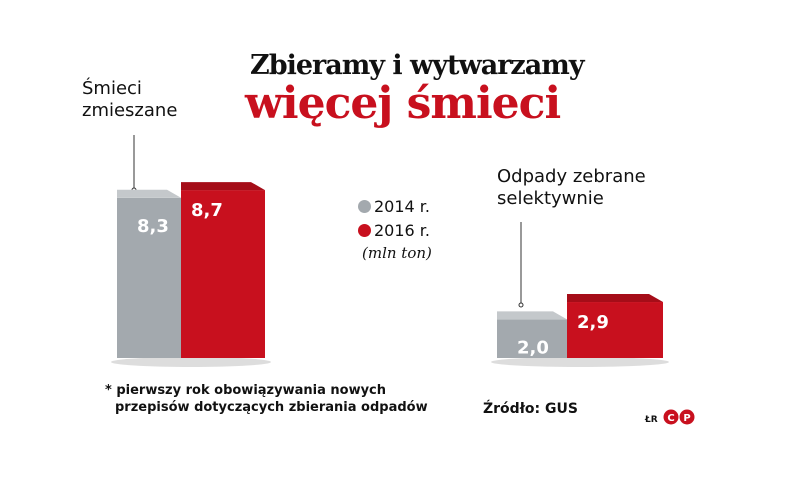 Image resolution: width=805 pixels, height=477 pixels. I want to click on legend-label: 2016 r., so click(402, 230).